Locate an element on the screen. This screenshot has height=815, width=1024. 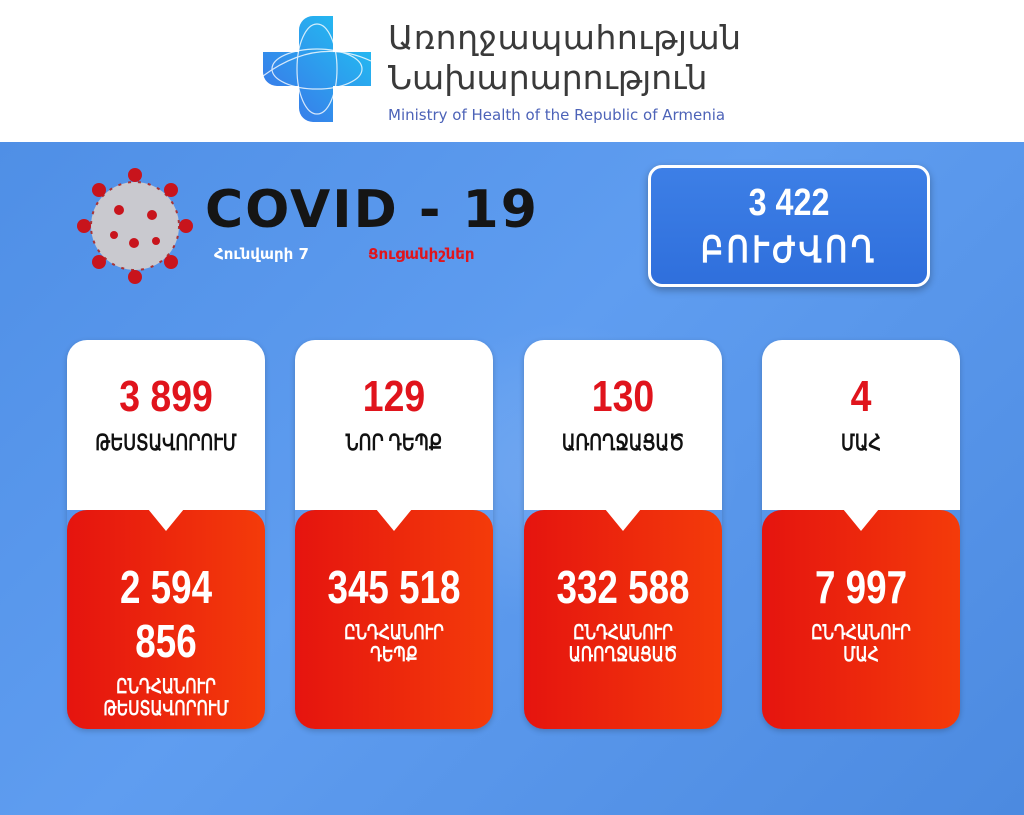
card-recovered: 130 ԱՌՈՂՋԱՑԱԾ 332 588 ԸՆԴՀԱՆՈՒՐ ԱՌՈՂՋԱՑԱԾ is located at coordinates (623, 534).